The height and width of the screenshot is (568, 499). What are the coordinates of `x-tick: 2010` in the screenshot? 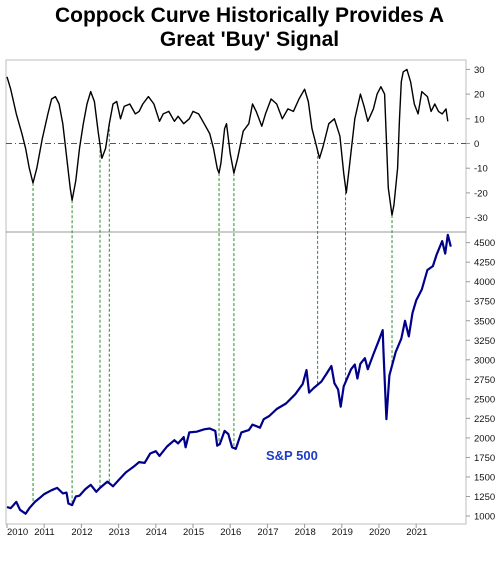 It's located at (17, 531).